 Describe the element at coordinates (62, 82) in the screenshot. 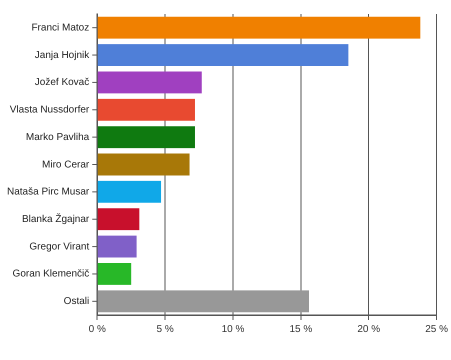

I see `y-tick-label: Jožef Kovač` at that location.